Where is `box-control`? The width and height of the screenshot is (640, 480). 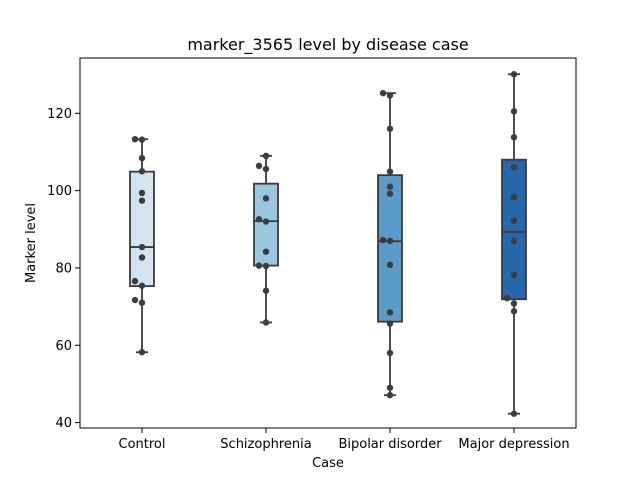
box-control is located at coordinates (142, 229).